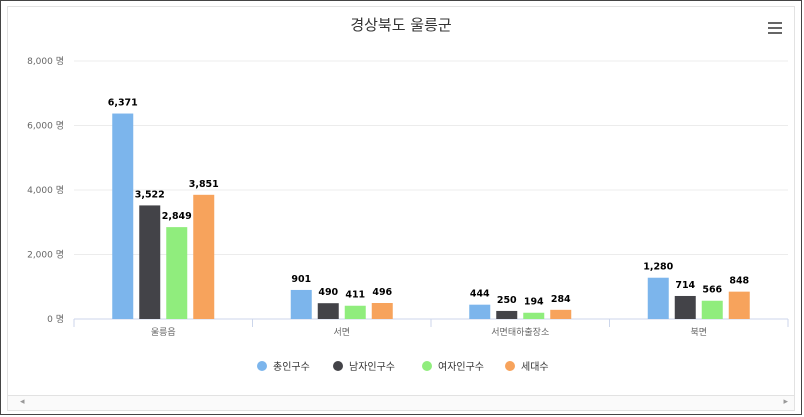 Image resolution: width=804 pixels, height=417 pixels. I want to click on legend-label: 총인구수, so click(291, 367).